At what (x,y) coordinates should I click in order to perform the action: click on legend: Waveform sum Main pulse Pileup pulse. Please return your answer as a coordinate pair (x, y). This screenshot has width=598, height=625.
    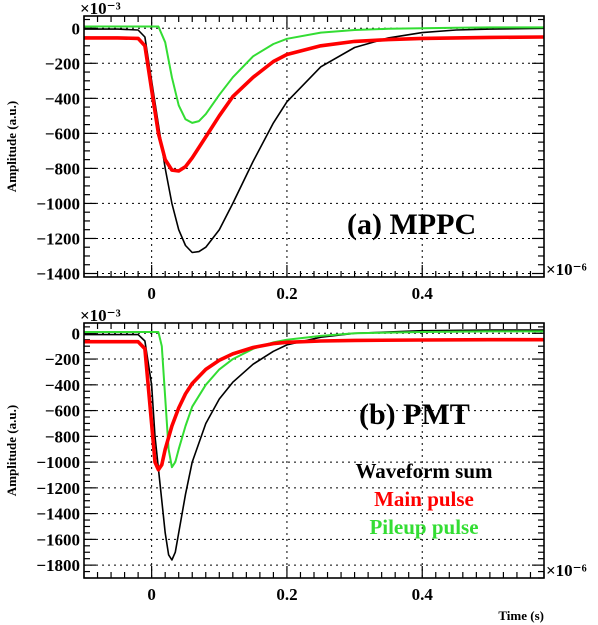
    Looking at the image, I should click on (424, 499).